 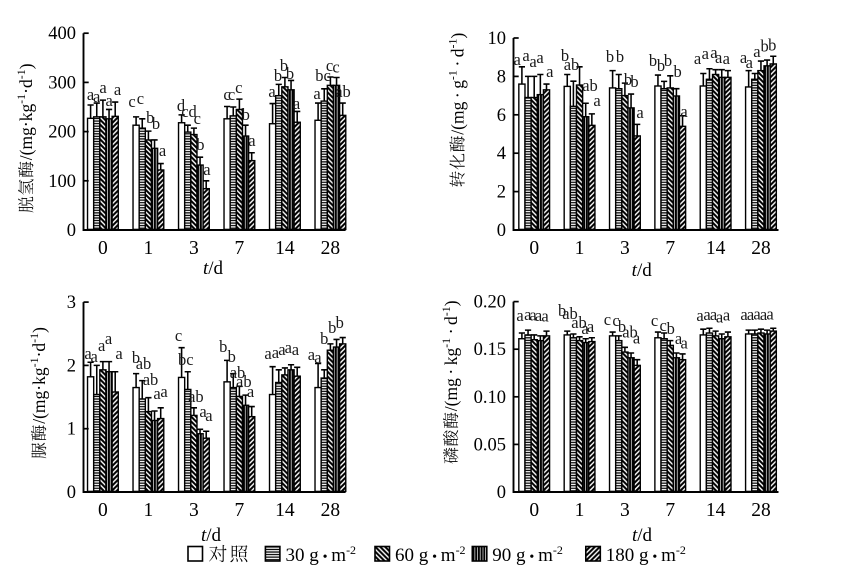 I want to click on svg-text: 90 g • m-2, so click(x=527, y=554).